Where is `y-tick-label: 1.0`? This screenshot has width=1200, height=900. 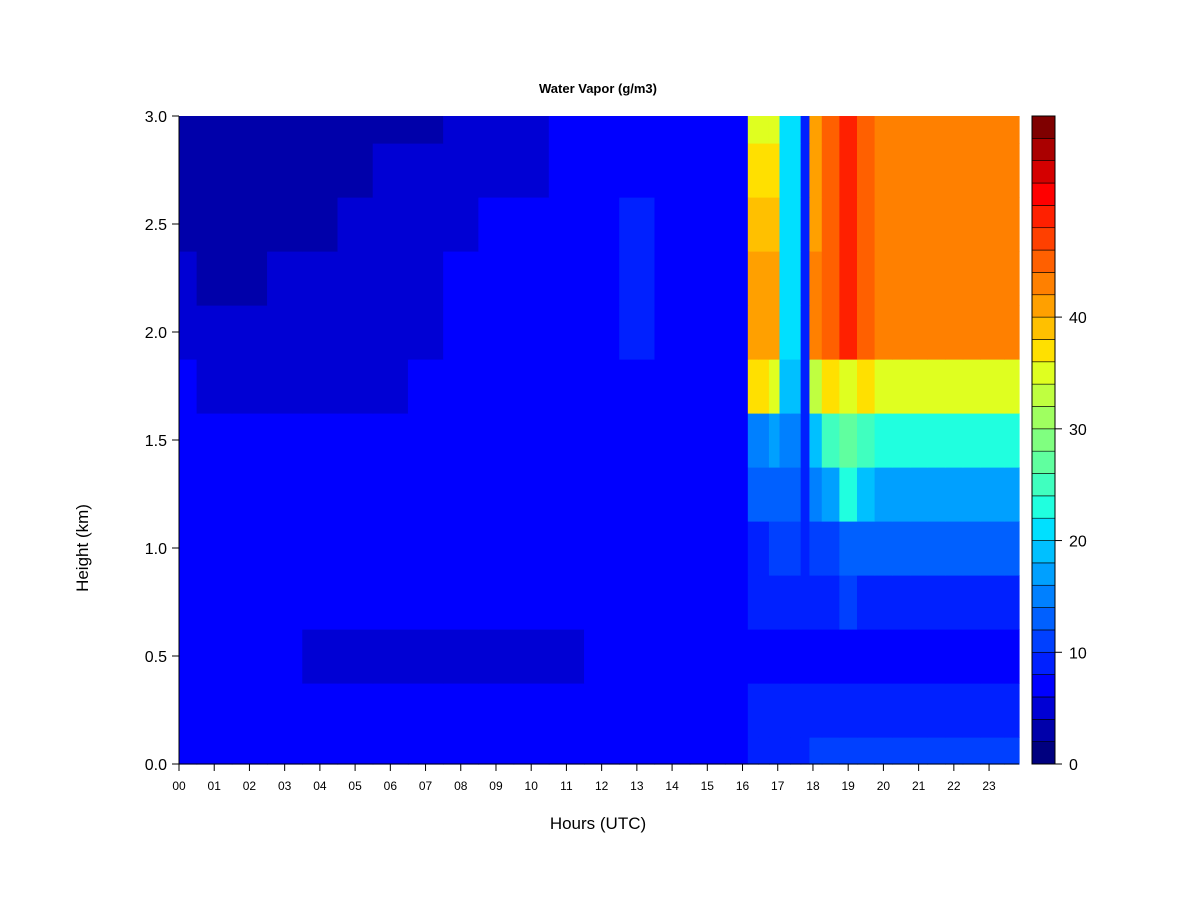 y-tick-label: 1.0 is located at coordinates (156, 549).